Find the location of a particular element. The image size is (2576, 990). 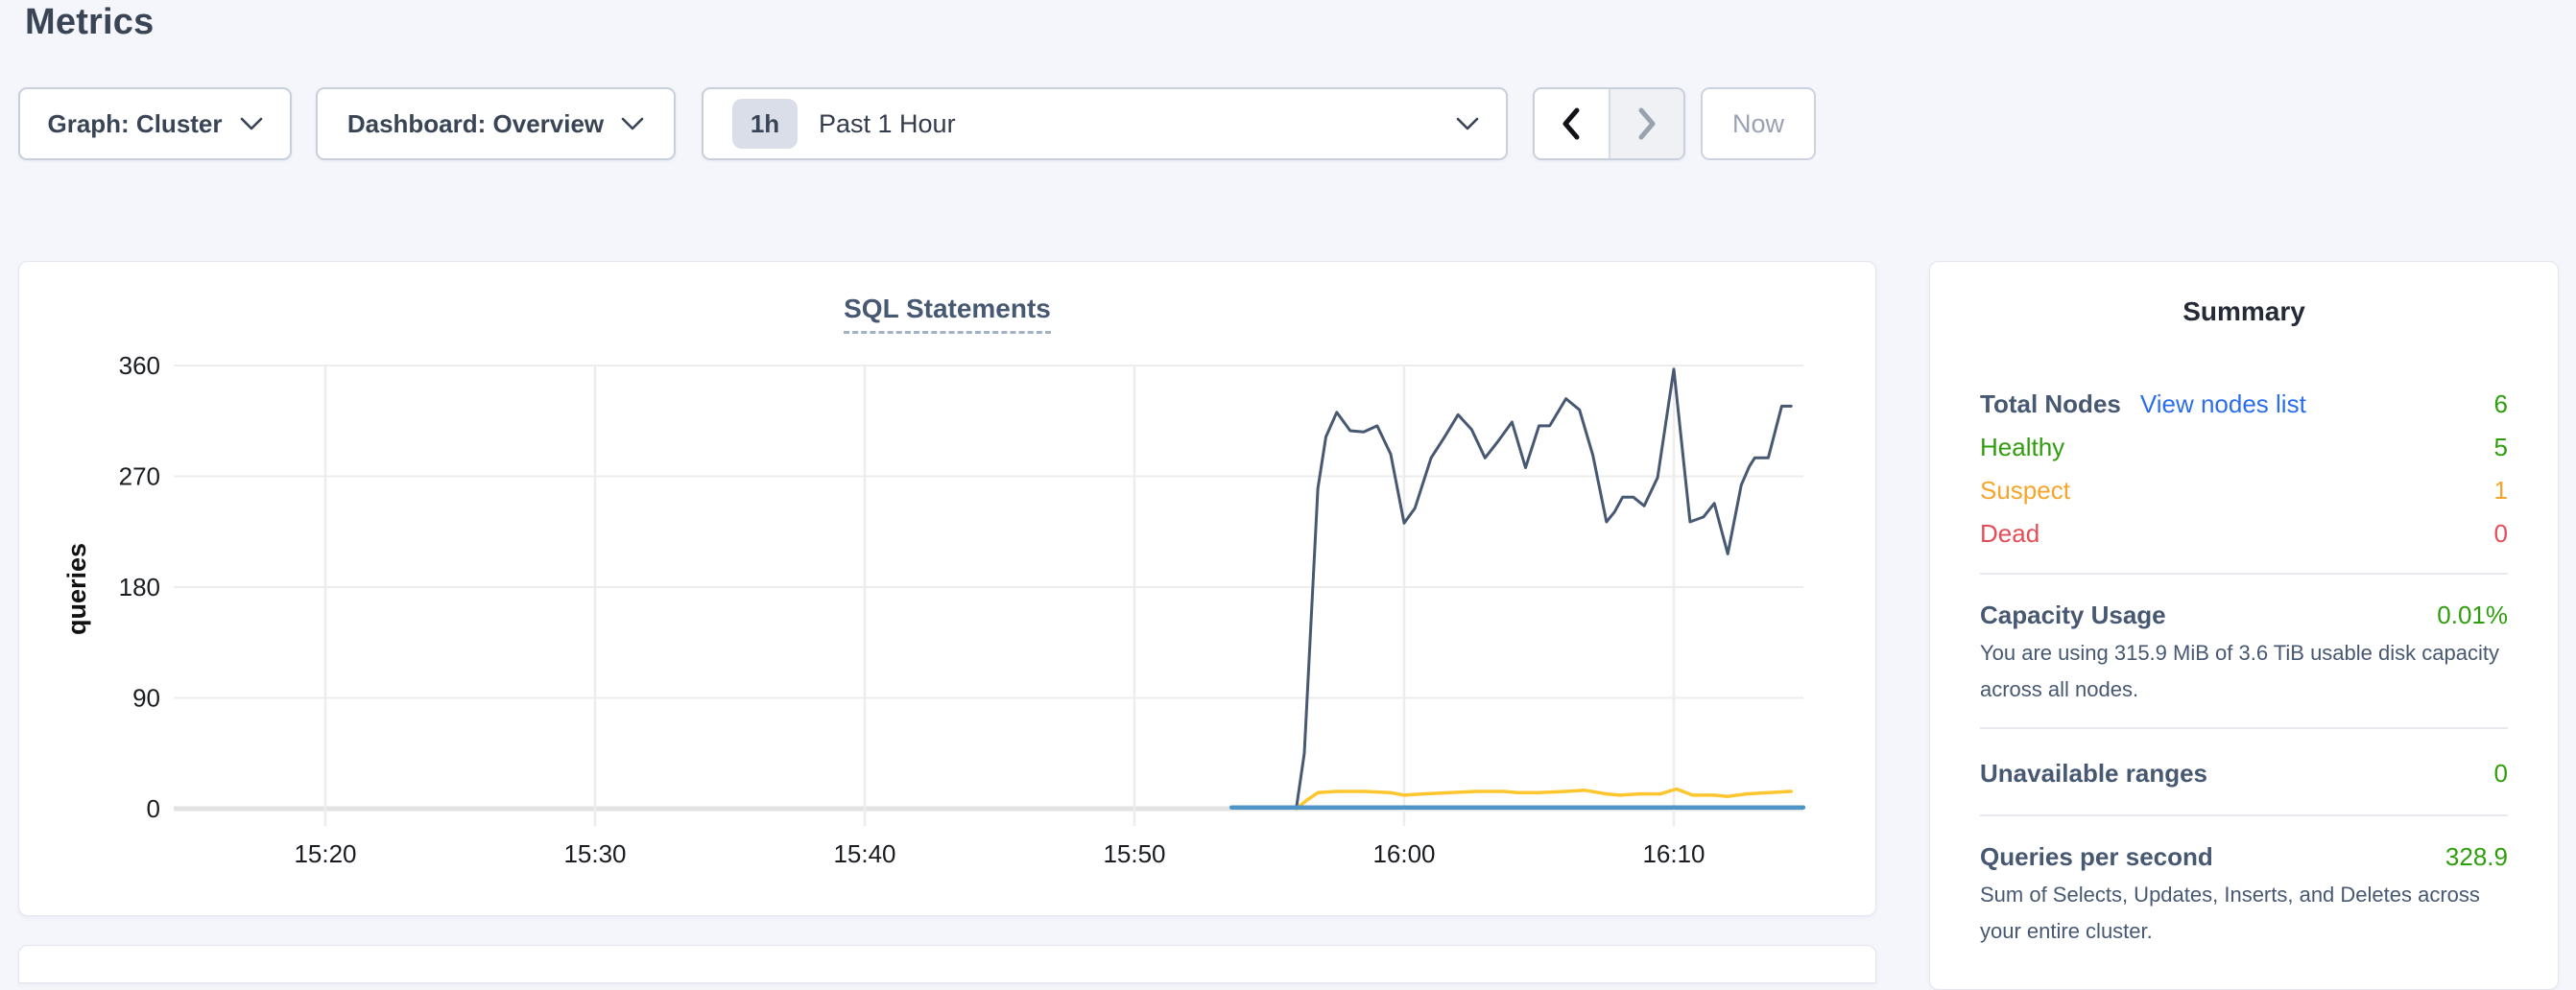

chevron-left-icon is located at coordinates (1571, 124).